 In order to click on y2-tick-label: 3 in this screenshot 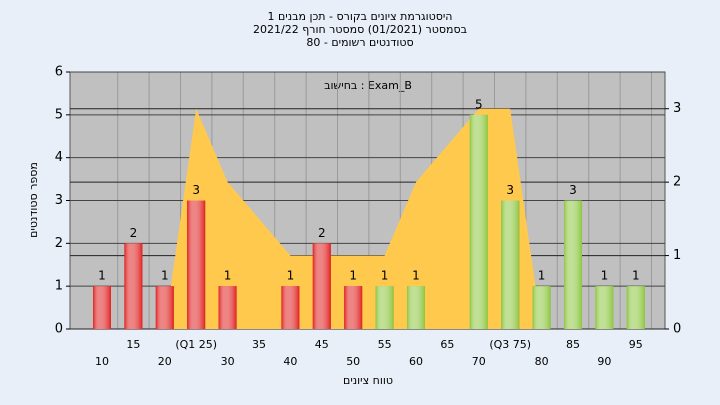, I will do `click(677, 108)`.